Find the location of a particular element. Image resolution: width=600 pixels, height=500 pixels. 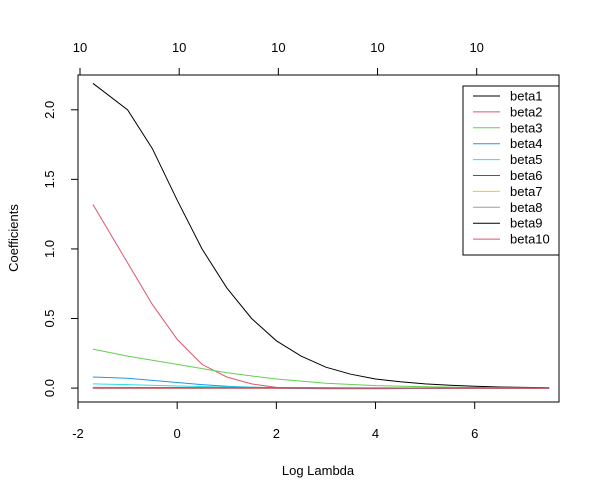

y-tick-label: 1.5 is located at coordinates (49, 179).